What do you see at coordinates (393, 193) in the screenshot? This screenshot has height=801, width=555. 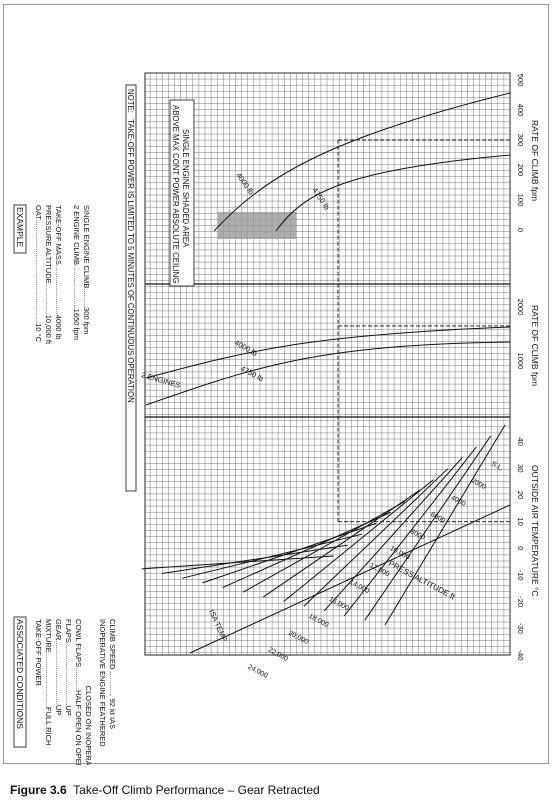 I see `single-4750-curve` at bounding box center [393, 193].